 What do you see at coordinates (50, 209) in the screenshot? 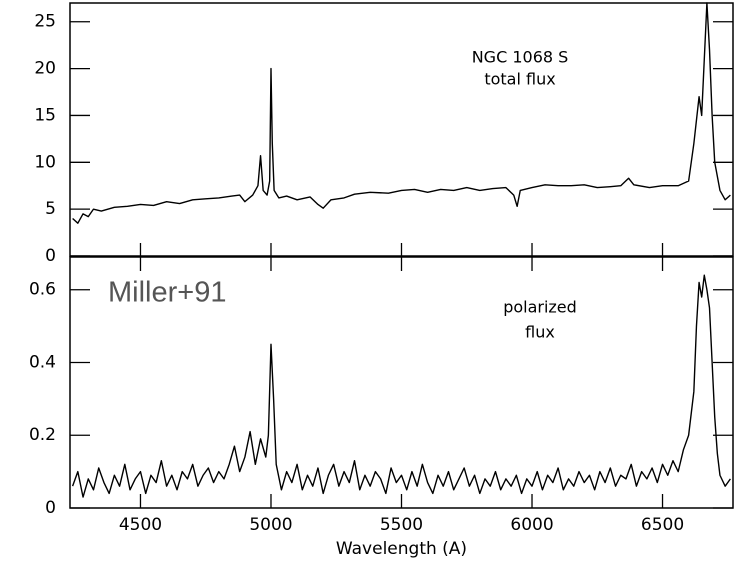
I see `y-tick-label: 5` at bounding box center [50, 209].